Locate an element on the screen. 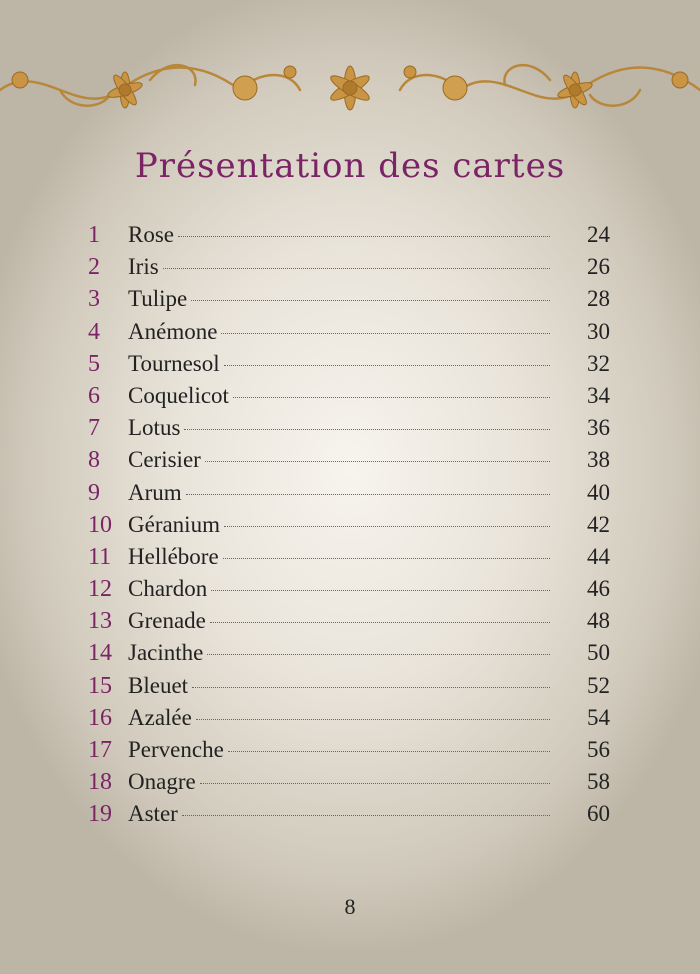  entry-page: 48 is located at coordinates (598, 621).